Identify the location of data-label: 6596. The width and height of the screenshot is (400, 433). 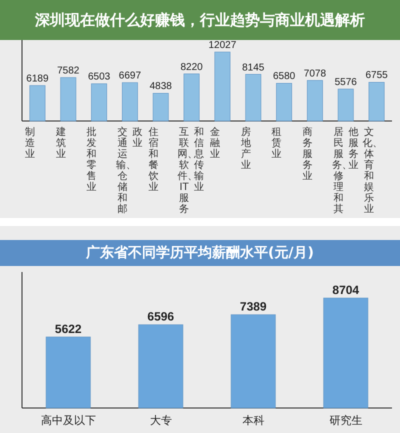
(160, 317).